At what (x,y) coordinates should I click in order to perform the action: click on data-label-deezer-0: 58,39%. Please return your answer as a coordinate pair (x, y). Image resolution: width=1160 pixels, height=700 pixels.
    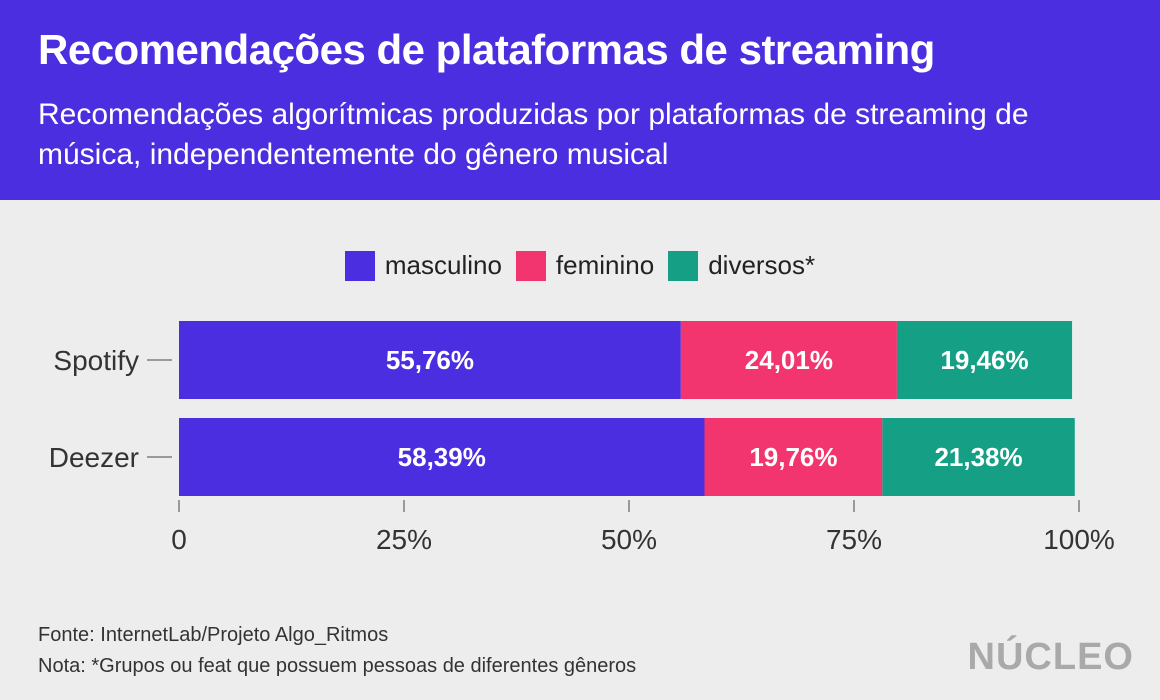
    Looking at the image, I should click on (442, 457).